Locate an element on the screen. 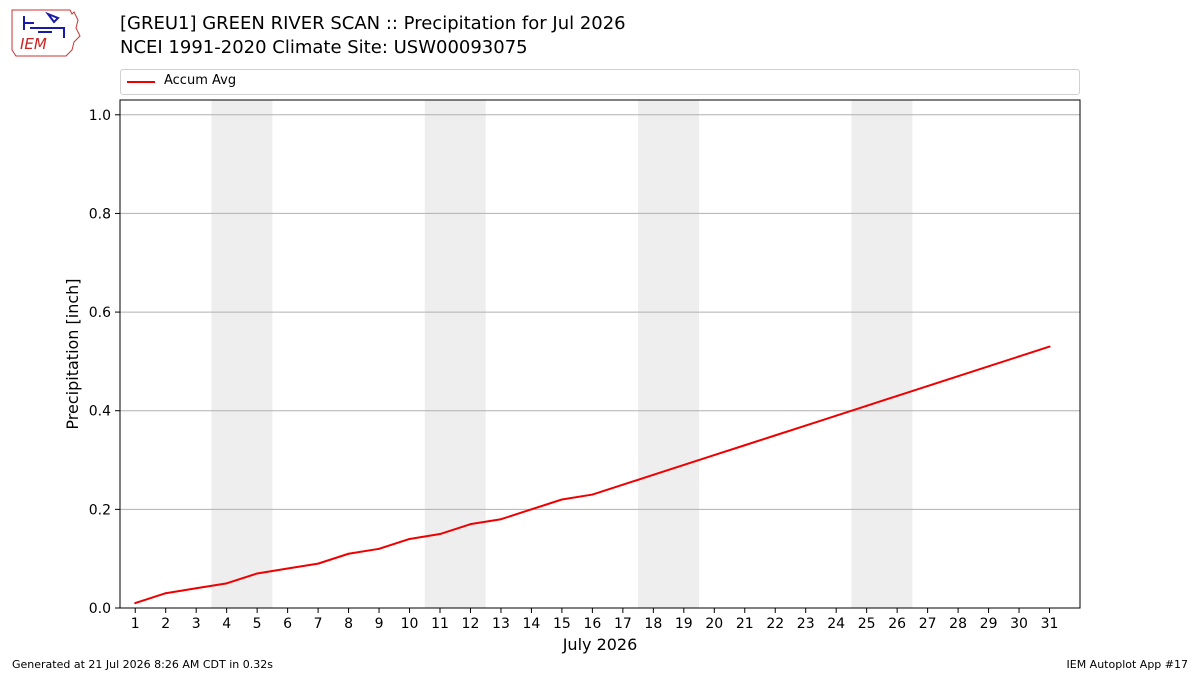  iem-logo: IEM is located at coordinates (46, 33).